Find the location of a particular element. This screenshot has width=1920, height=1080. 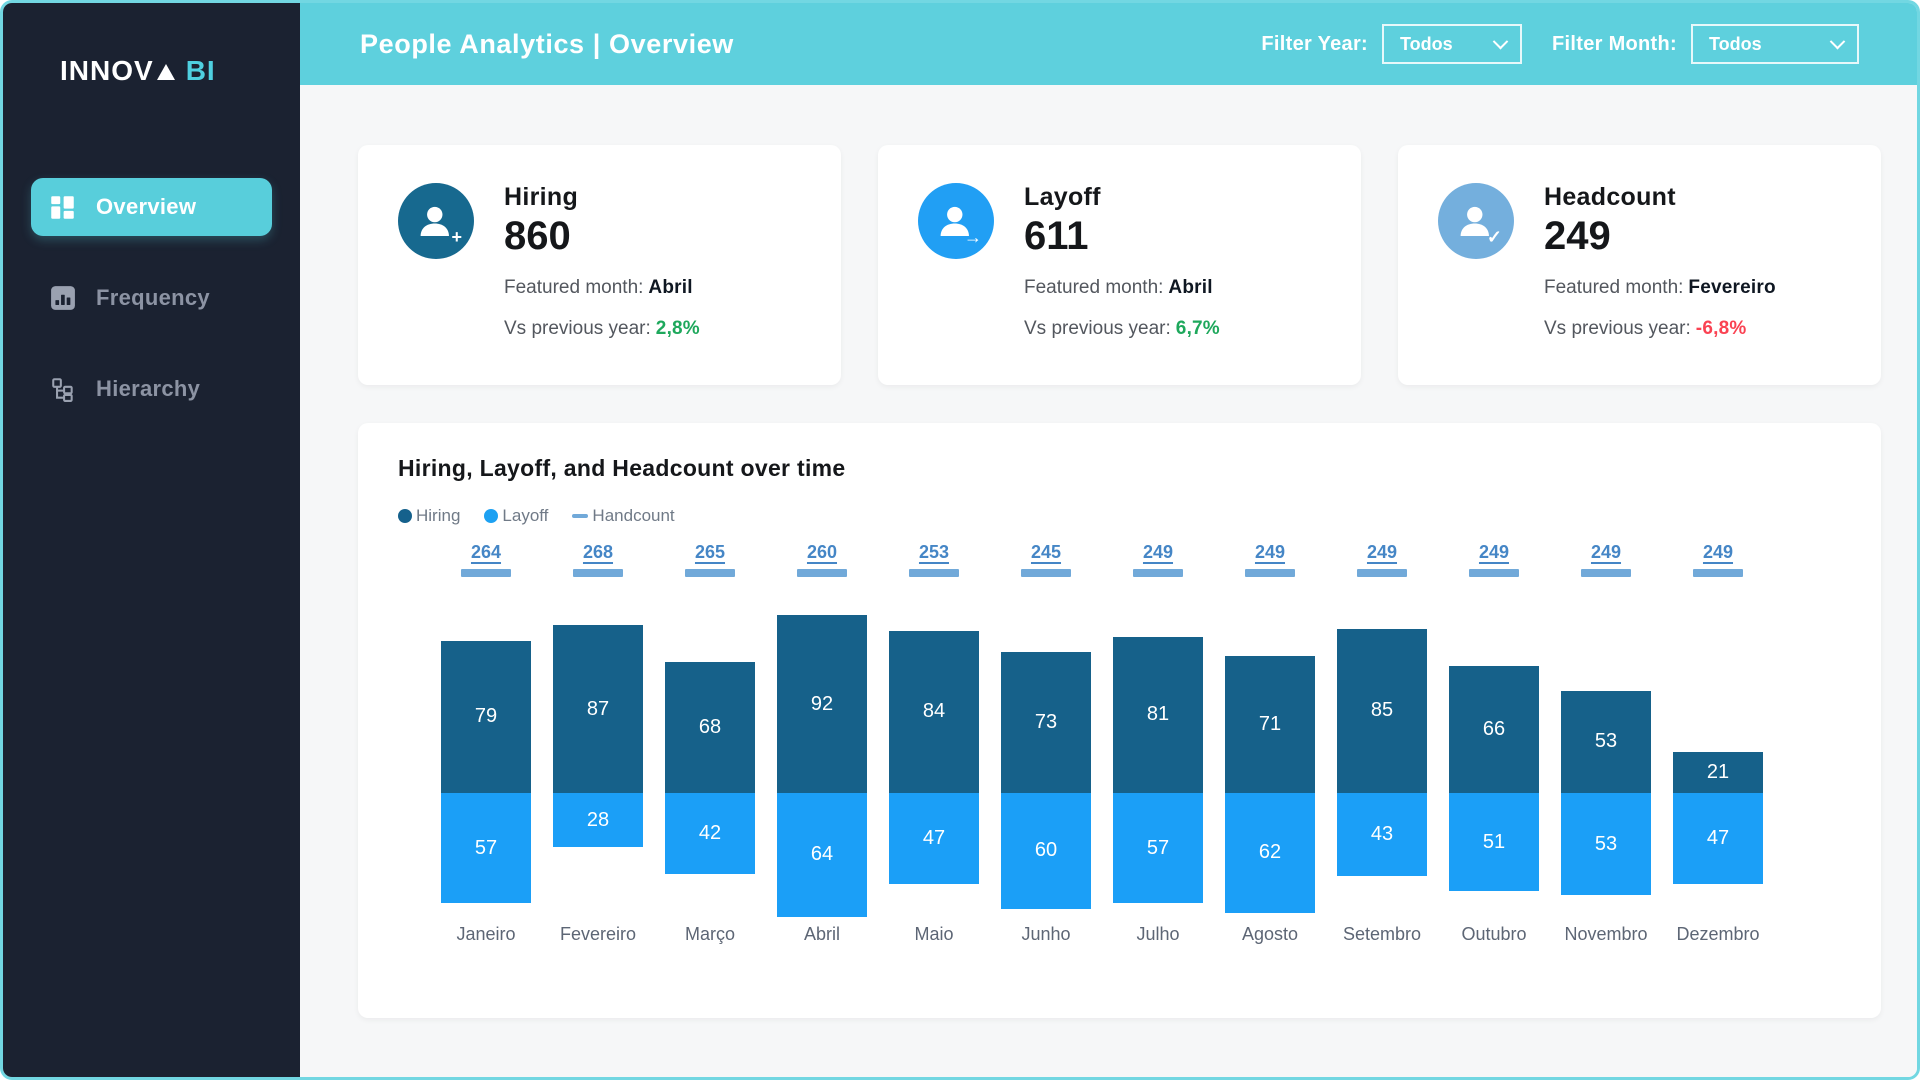

legend-item-hiring: Hiring is located at coordinates (429, 516).